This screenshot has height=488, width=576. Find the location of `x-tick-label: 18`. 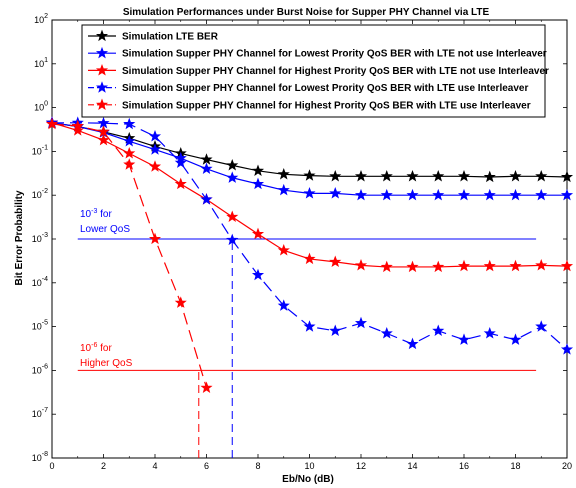

x-tick-label: 18 is located at coordinates (515, 466).